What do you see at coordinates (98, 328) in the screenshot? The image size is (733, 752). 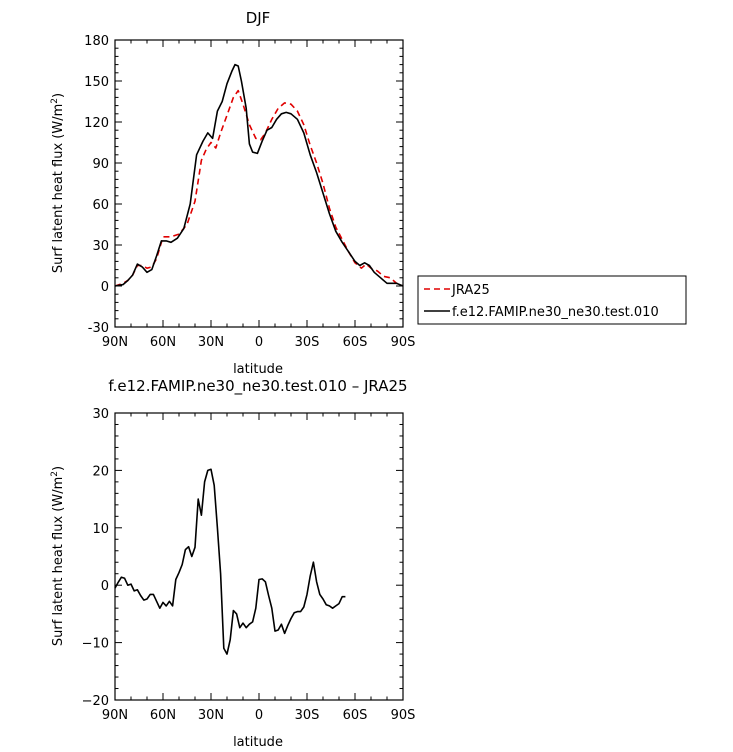 I see `y-tick-label: -30` at bounding box center [98, 328].